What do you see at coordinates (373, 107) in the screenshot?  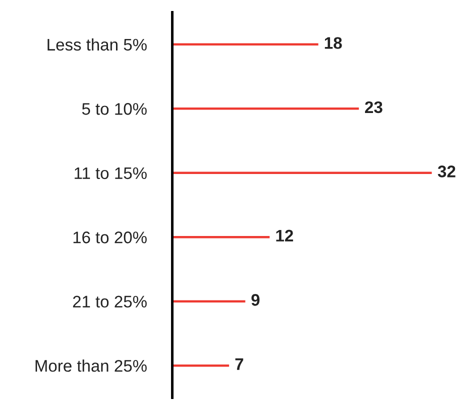 I see `data-label: 23` at bounding box center [373, 107].